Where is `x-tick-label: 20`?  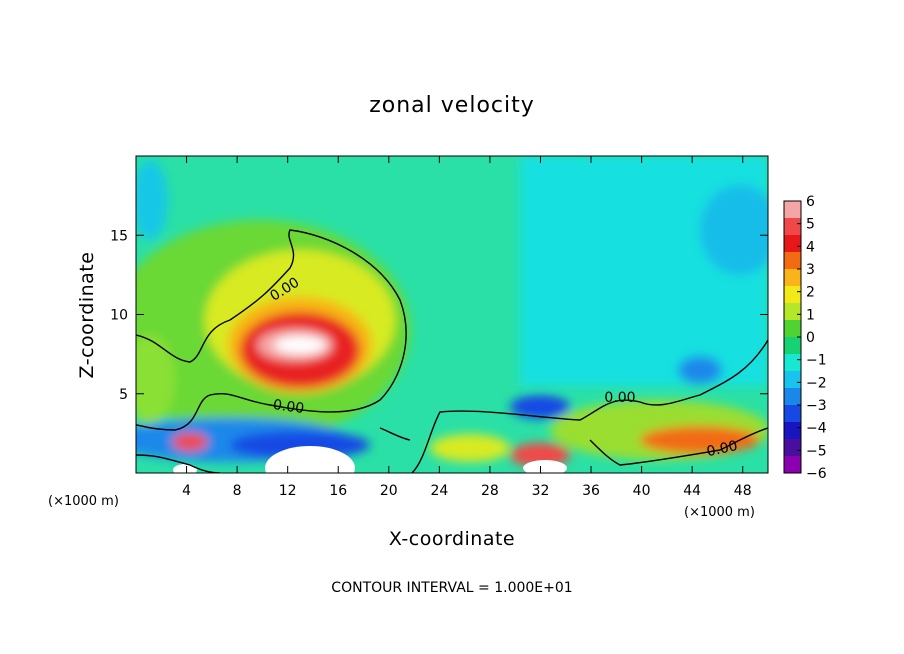 x-tick-label: 20 is located at coordinates (389, 491).